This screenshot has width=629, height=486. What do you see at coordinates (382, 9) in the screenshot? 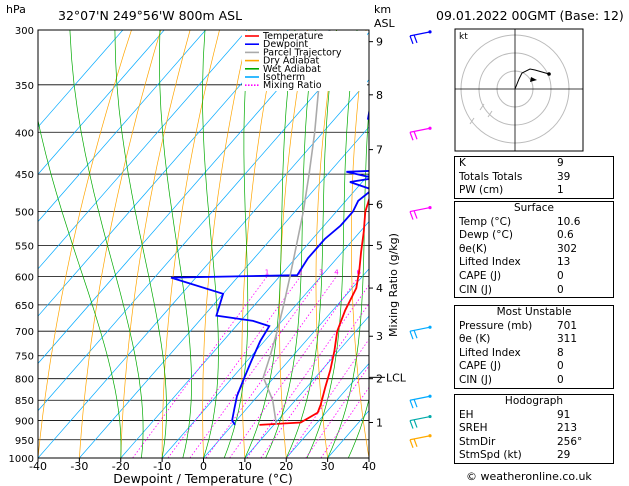
I see `km-label: km` at bounding box center [382, 9].